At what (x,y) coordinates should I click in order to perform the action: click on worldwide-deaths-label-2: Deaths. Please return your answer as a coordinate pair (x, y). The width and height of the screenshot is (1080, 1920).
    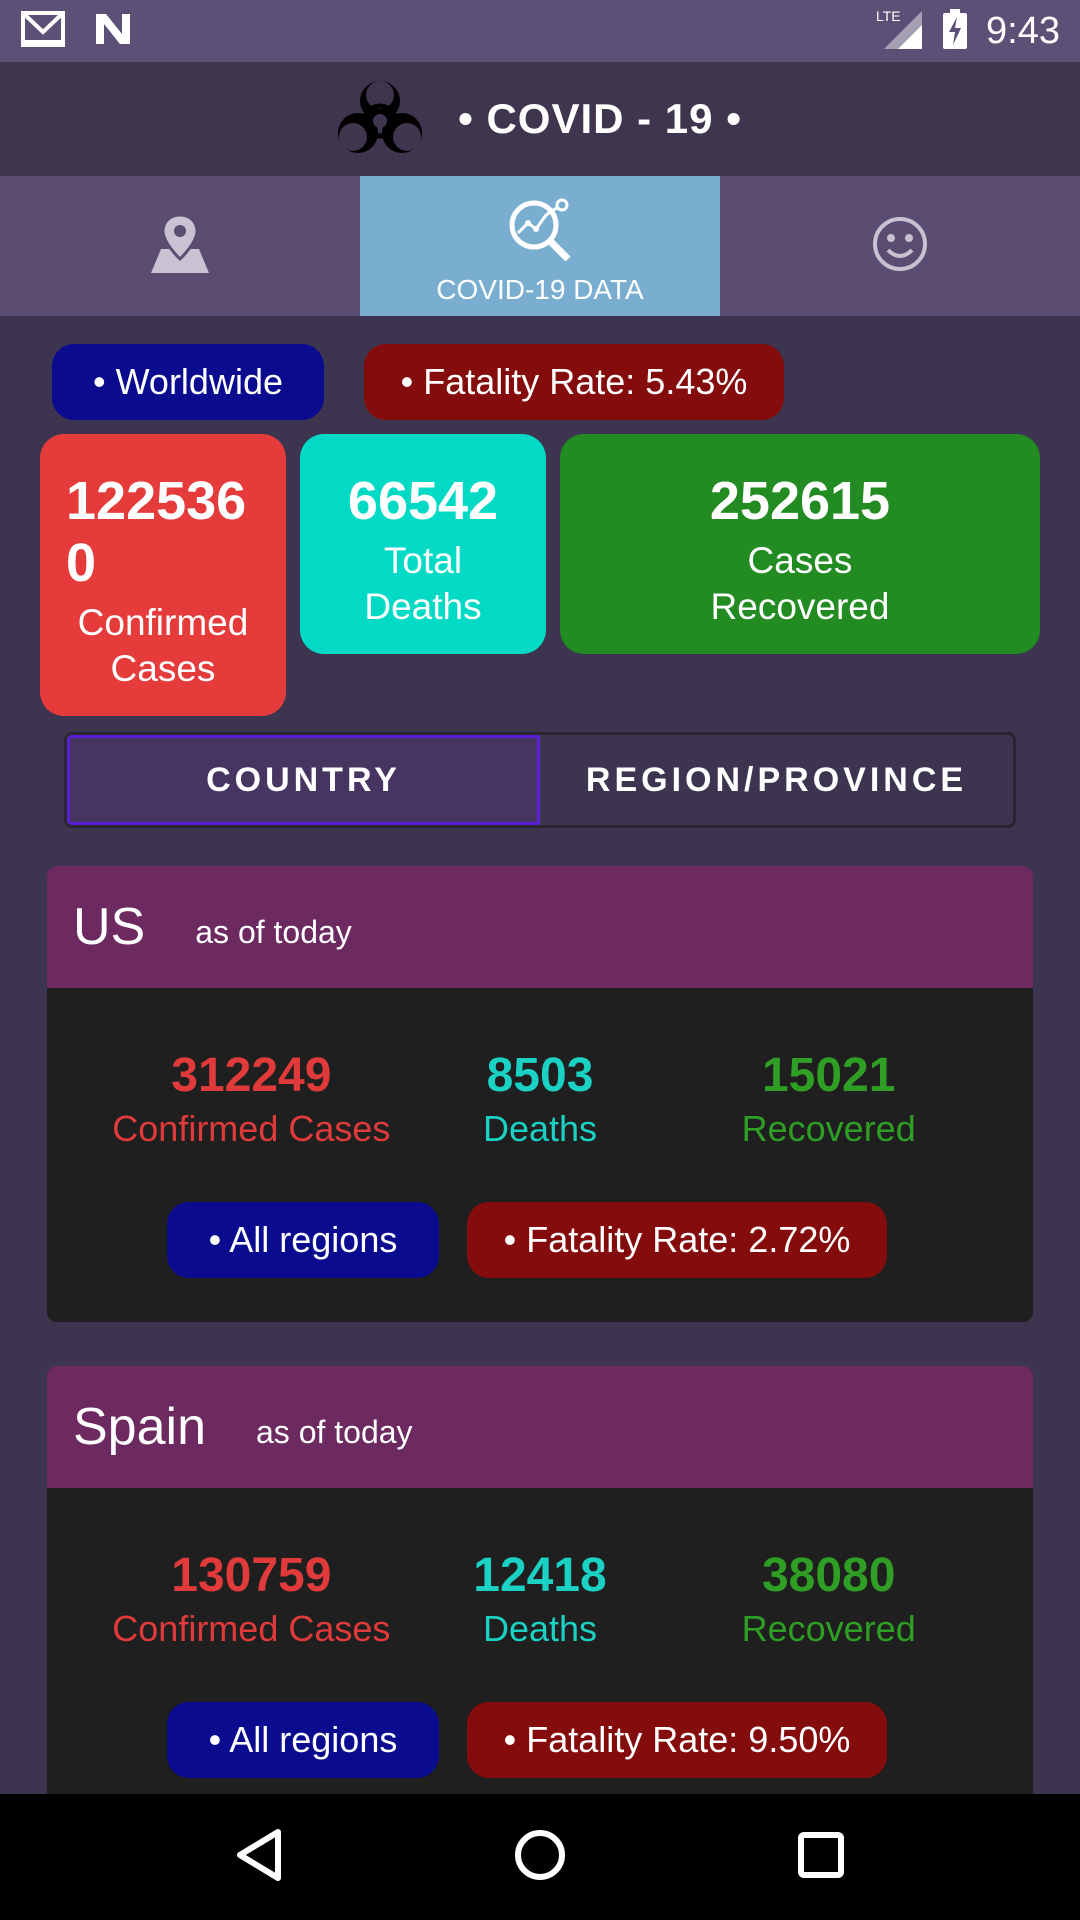
    Looking at the image, I should click on (423, 606).